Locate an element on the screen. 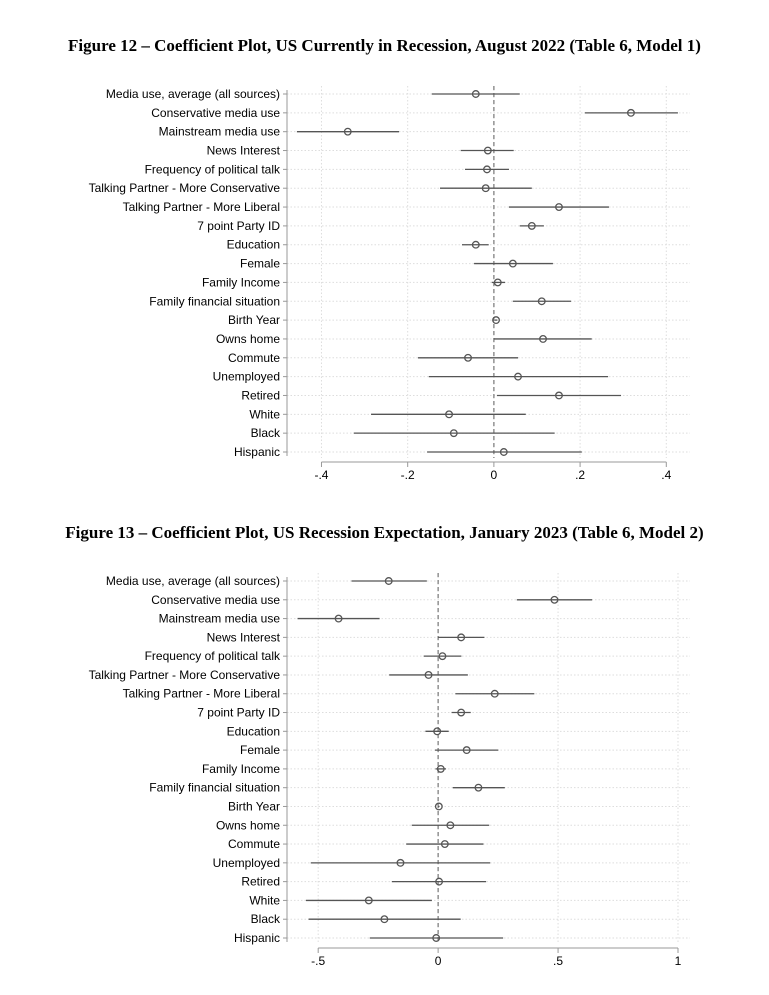  x-tick-label: .4 is located at coordinates (666, 475).